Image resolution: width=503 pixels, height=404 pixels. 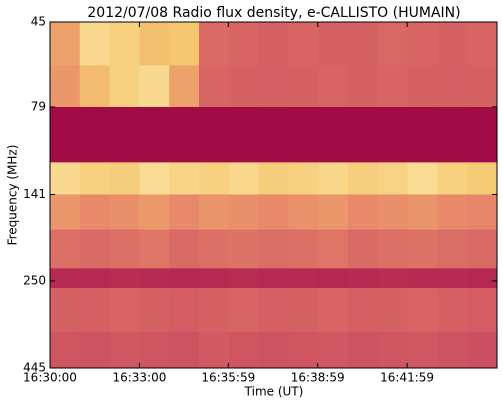 What do you see at coordinates (34, 194) in the screenshot?
I see `y-tick-label: 141` at bounding box center [34, 194].